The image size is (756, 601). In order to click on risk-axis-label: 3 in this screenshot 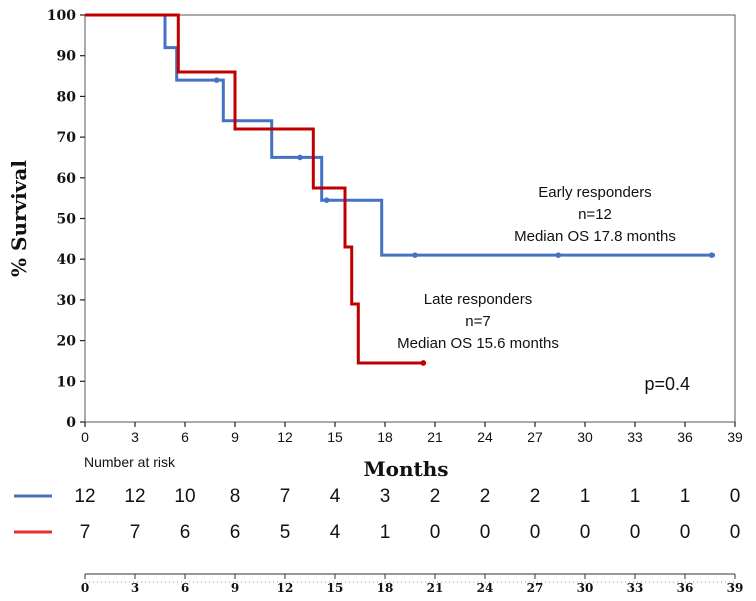, I will do `click(135, 588)`.